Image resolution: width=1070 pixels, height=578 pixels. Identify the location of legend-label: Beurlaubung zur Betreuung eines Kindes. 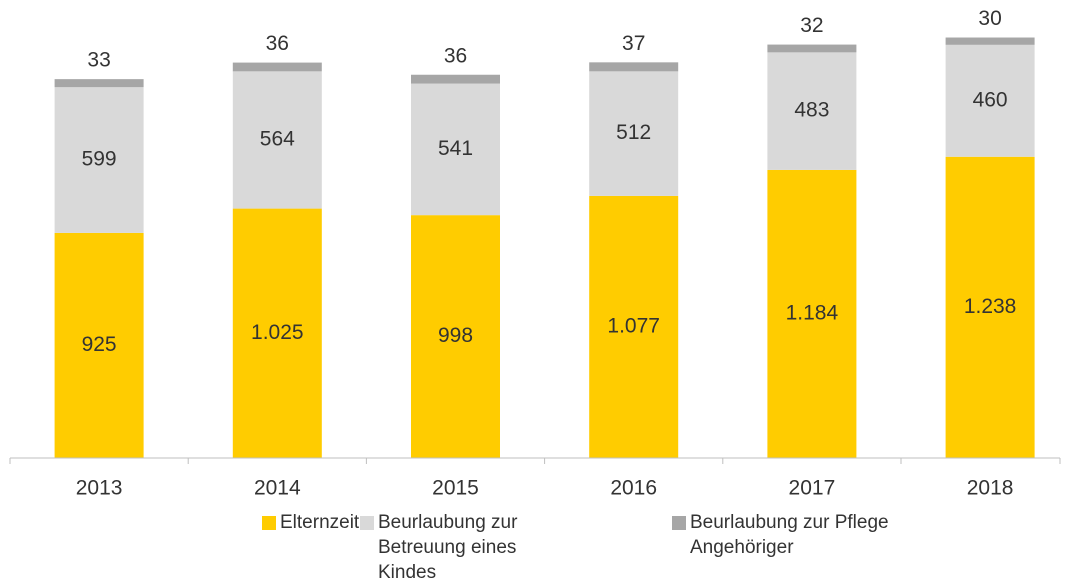
(448, 545).